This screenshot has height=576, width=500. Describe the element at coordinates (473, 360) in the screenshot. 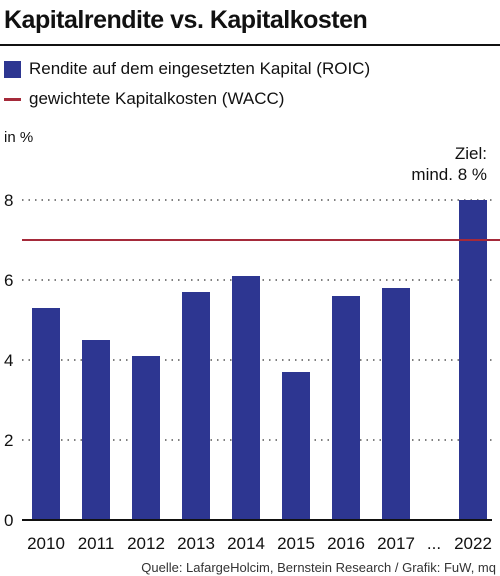

I see `bar-2022` at that location.